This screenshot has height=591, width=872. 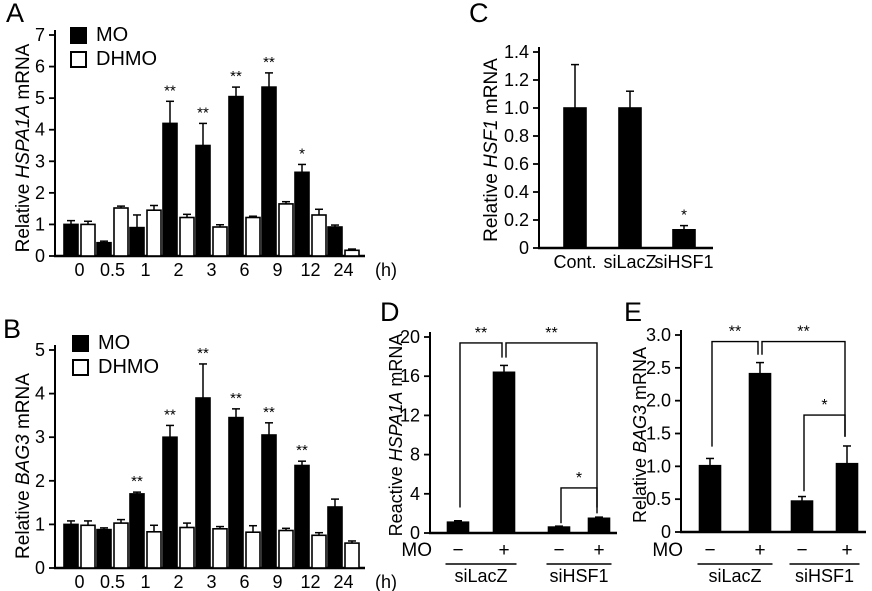 What do you see at coordinates (79, 581) in the screenshot?
I see `x-tick-label: 0` at bounding box center [79, 581].